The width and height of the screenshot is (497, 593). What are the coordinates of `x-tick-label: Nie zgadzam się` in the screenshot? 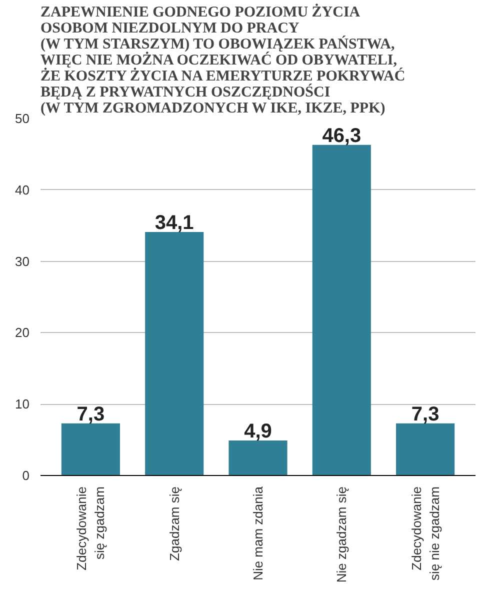 It's located at (342, 534).